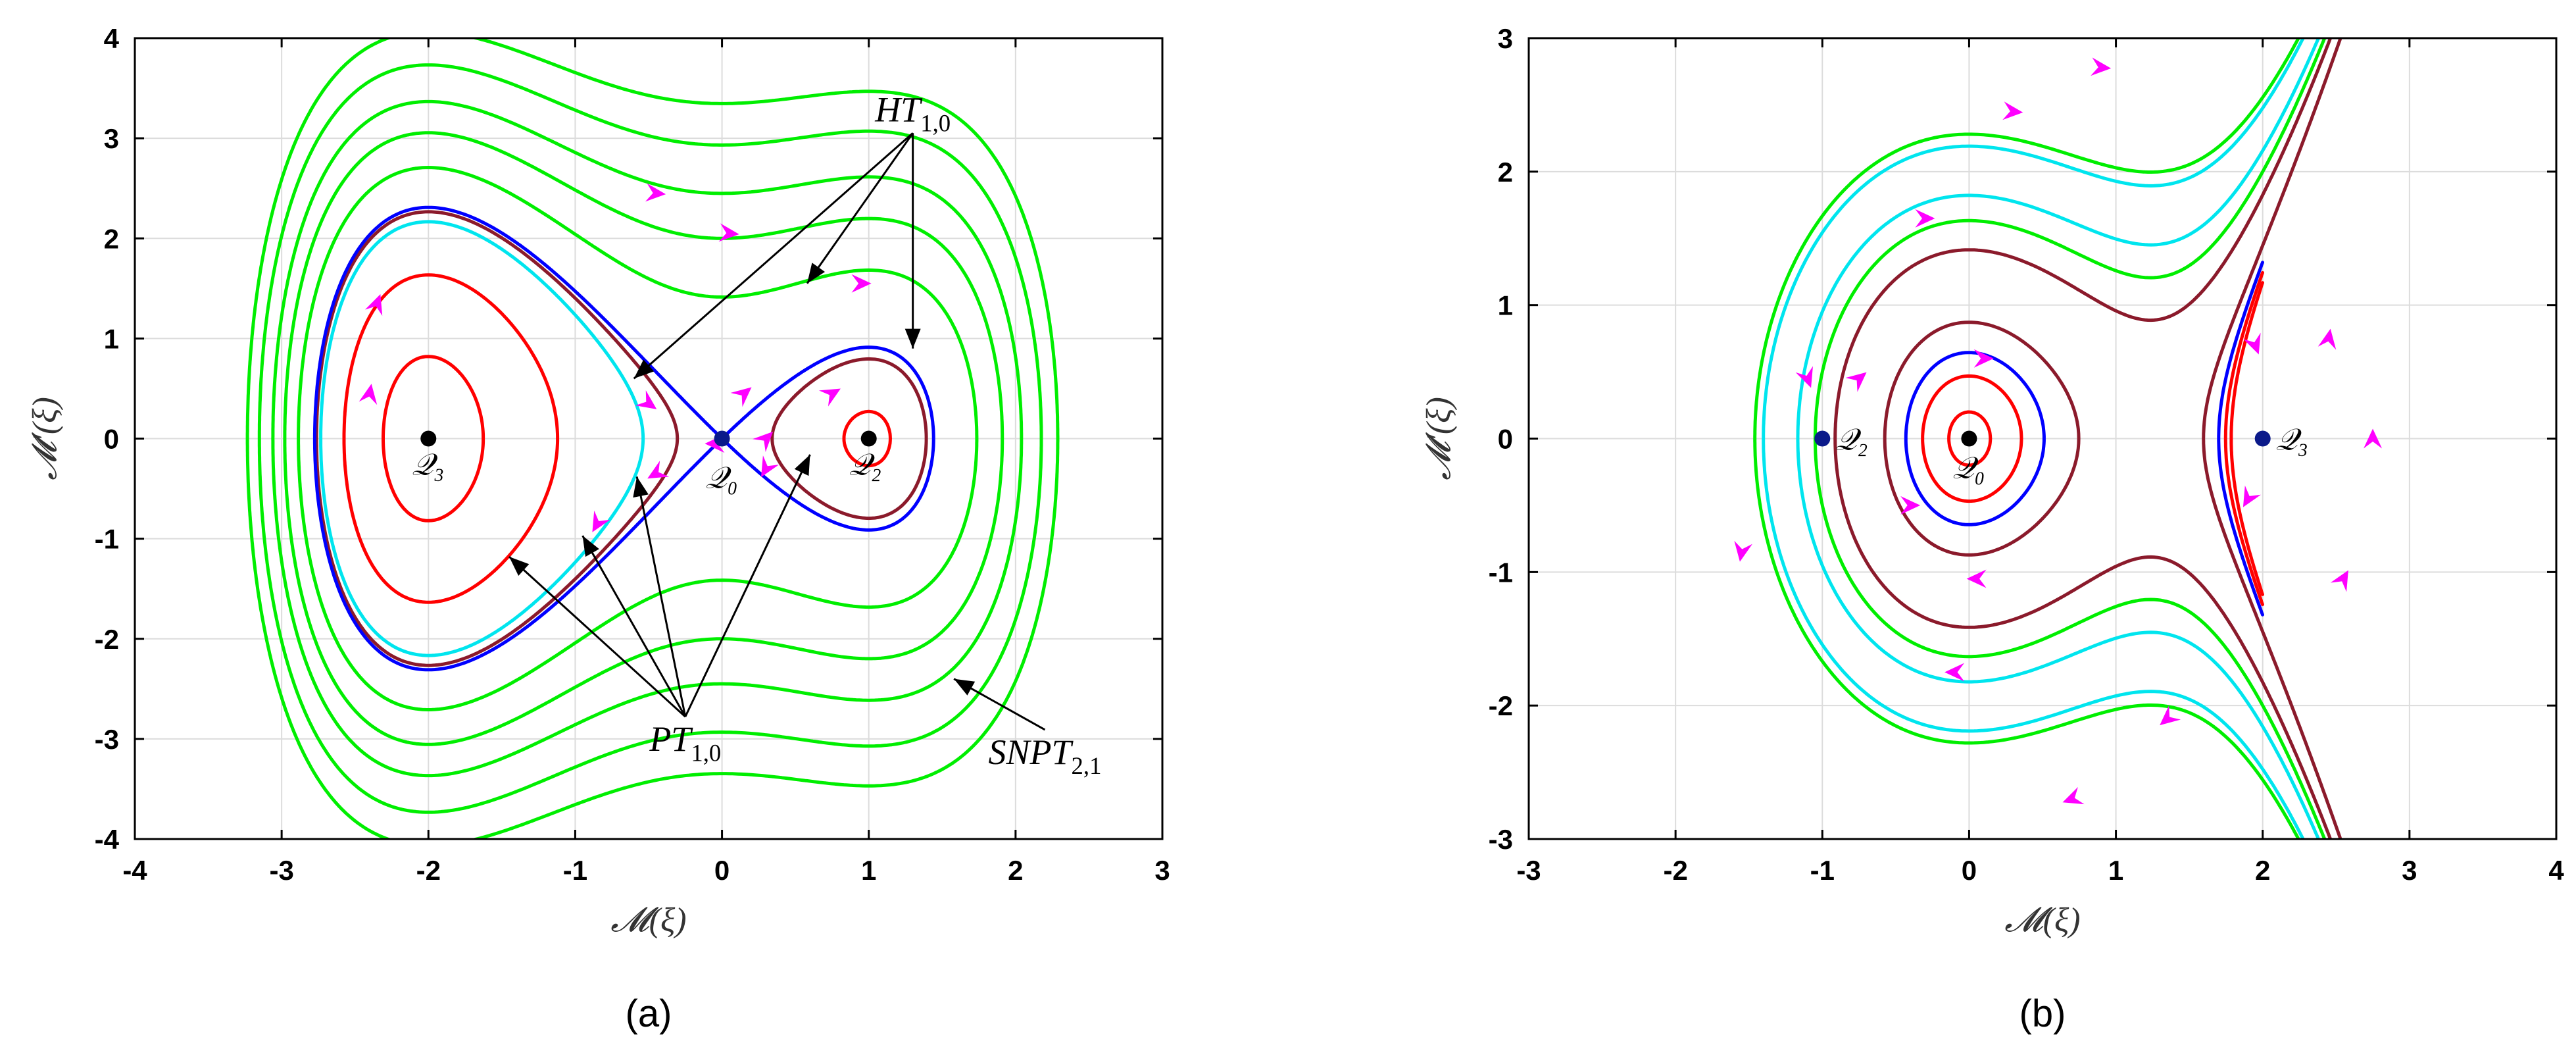 This screenshot has width=2576, height=1045. What do you see at coordinates (2556, 870) in the screenshot?
I see `x-tick-label: 4` at bounding box center [2556, 870].